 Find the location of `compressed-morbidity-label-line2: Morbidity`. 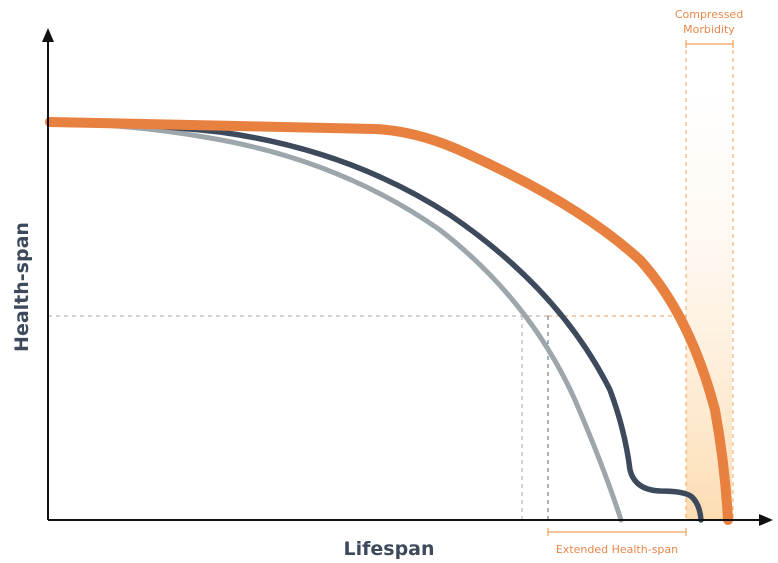

compressed-morbidity-label-line2: Morbidity is located at coordinates (709, 29).